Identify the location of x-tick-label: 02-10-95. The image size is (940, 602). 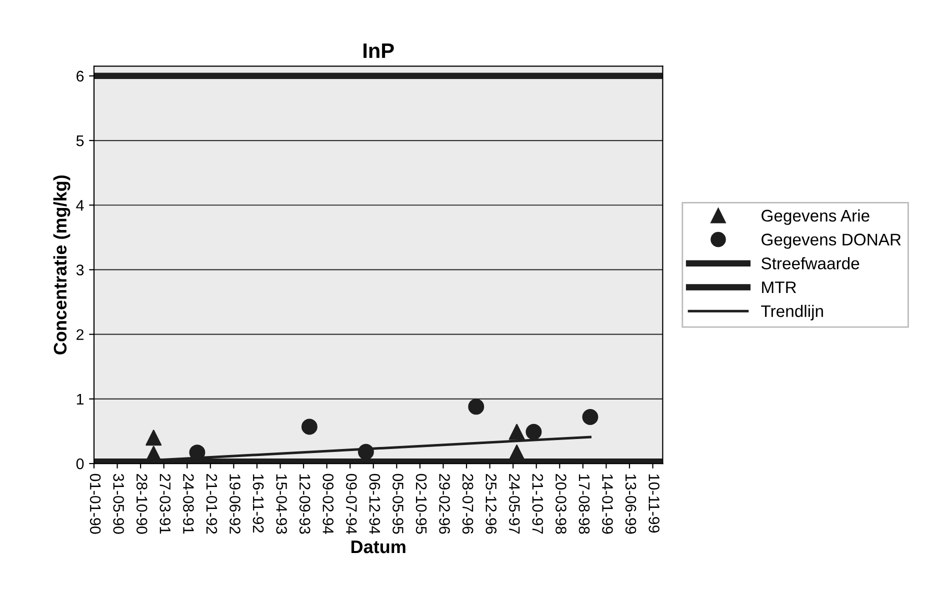
(421, 504).